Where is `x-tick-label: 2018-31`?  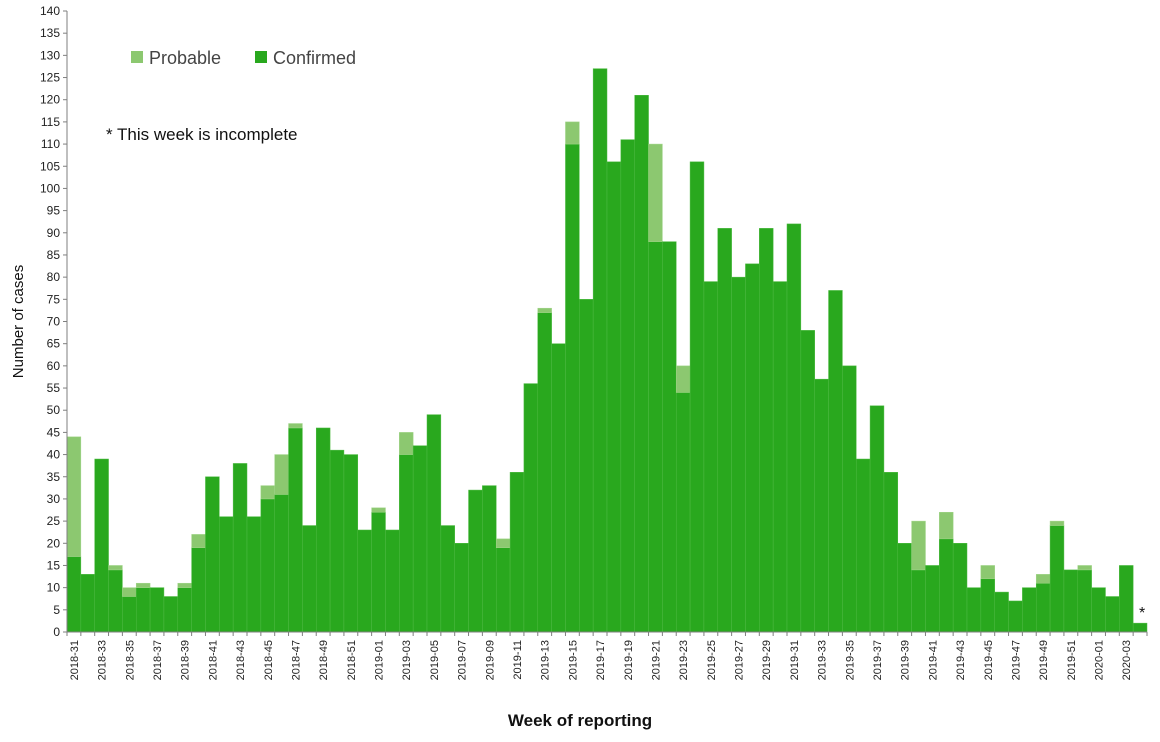 x-tick-label: 2018-31 is located at coordinates (75, 660).